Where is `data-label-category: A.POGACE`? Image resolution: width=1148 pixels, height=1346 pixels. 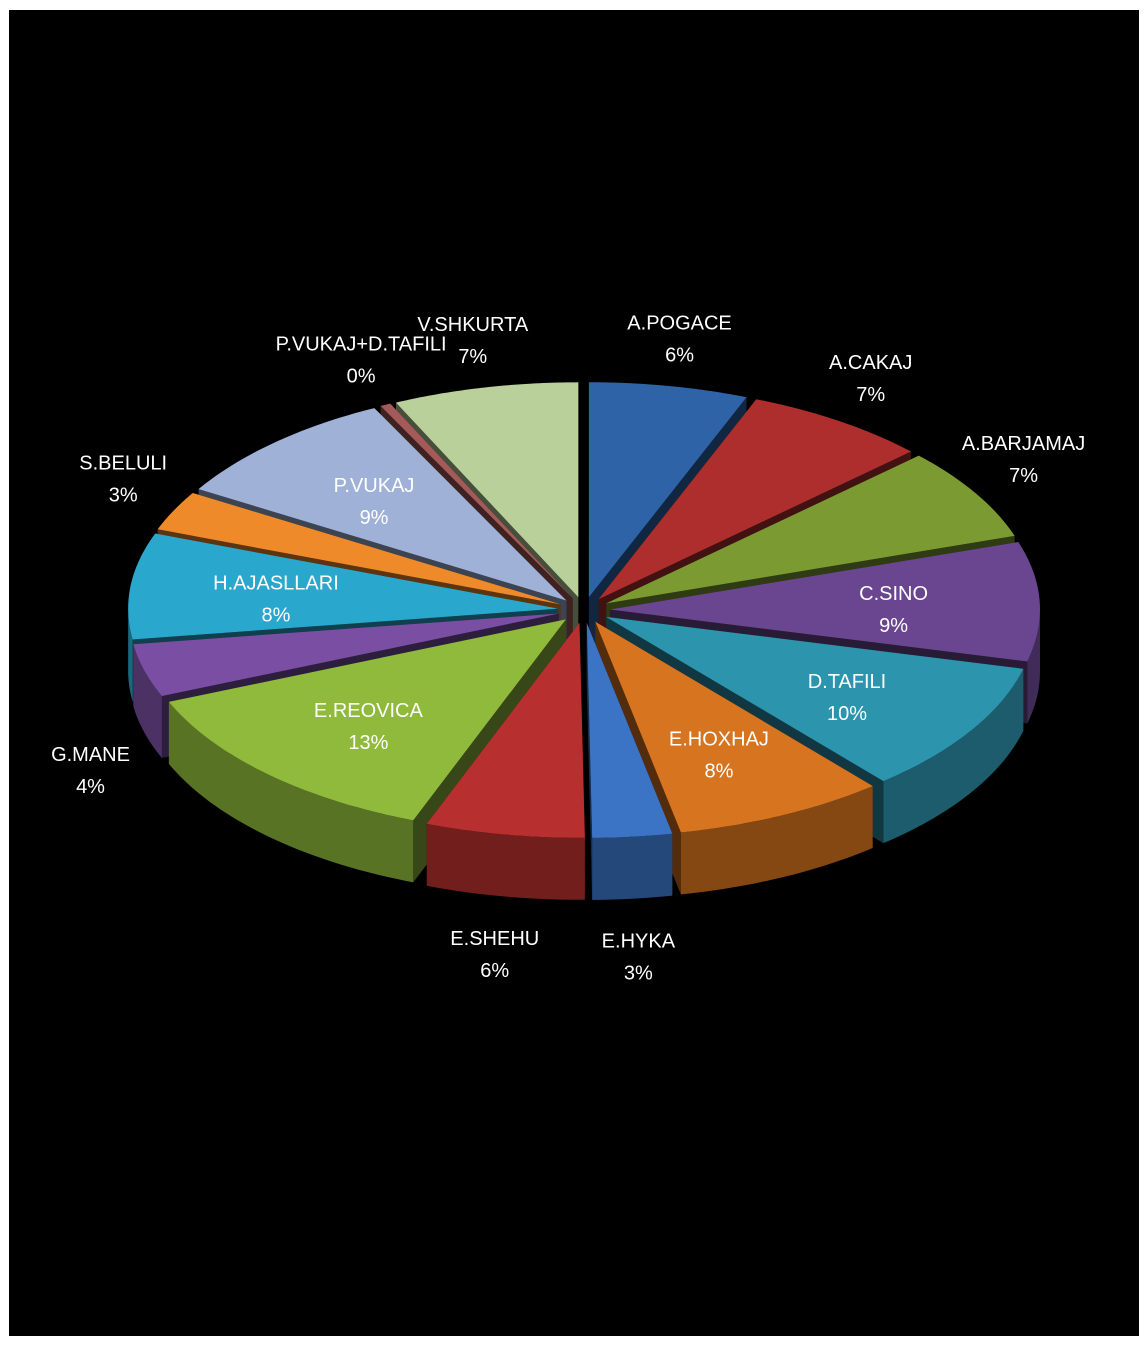
data-label-category: A.POGACE is located at coordinates (679, 324).